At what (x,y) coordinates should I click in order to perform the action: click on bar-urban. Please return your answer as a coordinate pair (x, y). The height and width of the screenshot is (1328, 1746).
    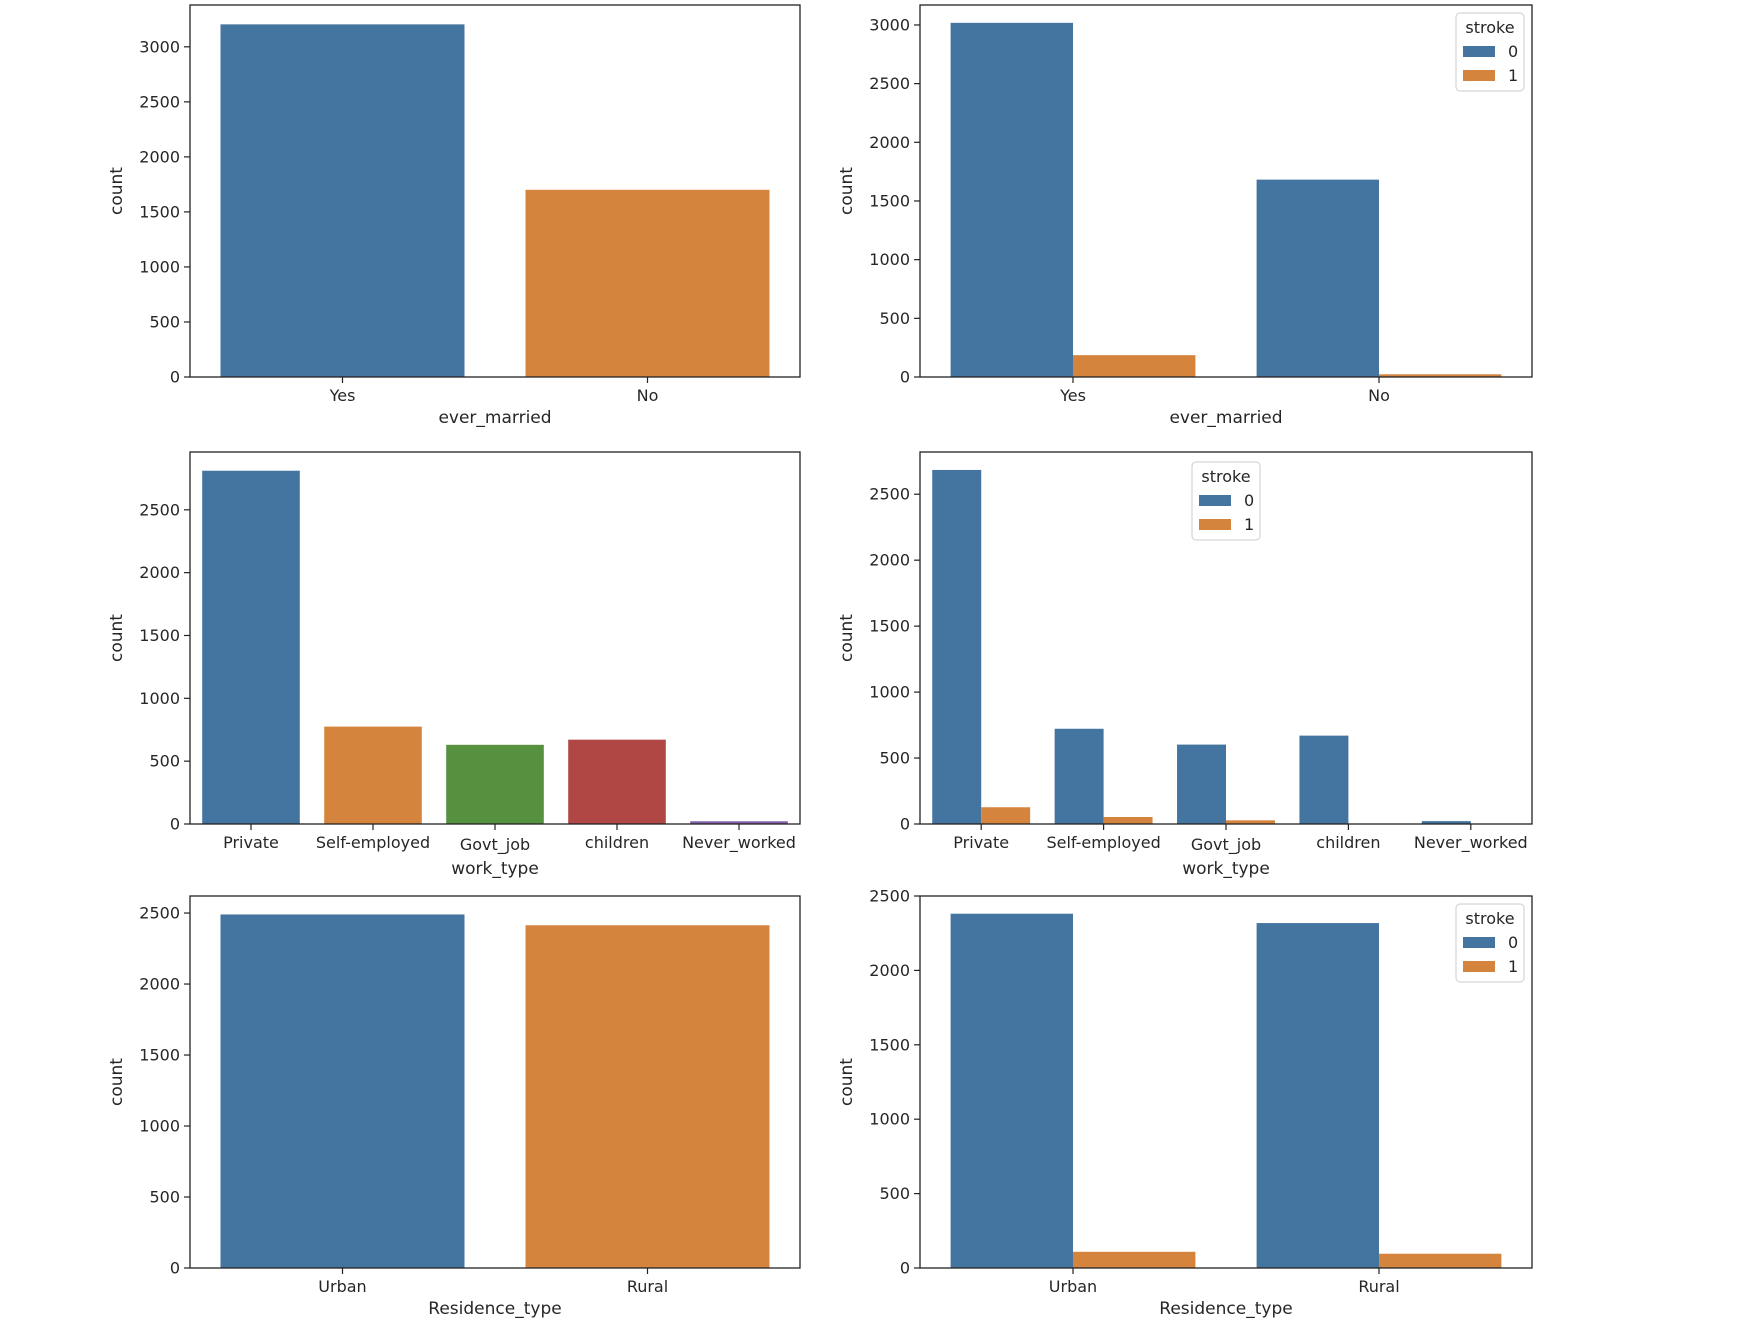
    Looking at the image, I should click on (342, 1091).